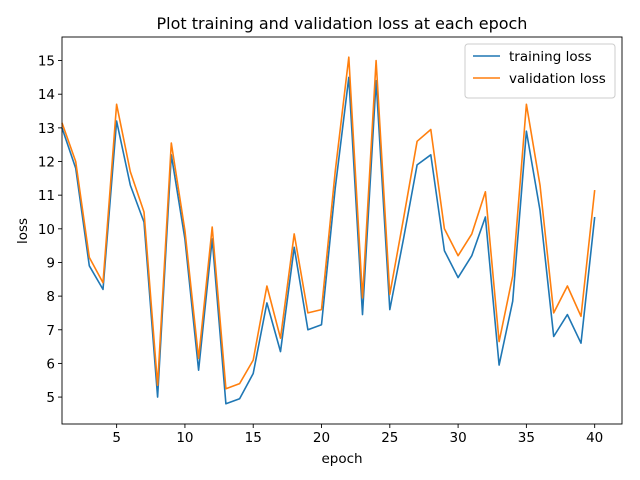  Describe the element at coordinates (46, 95) in the screenshot. I see `y-tick-label: 14` at that location.